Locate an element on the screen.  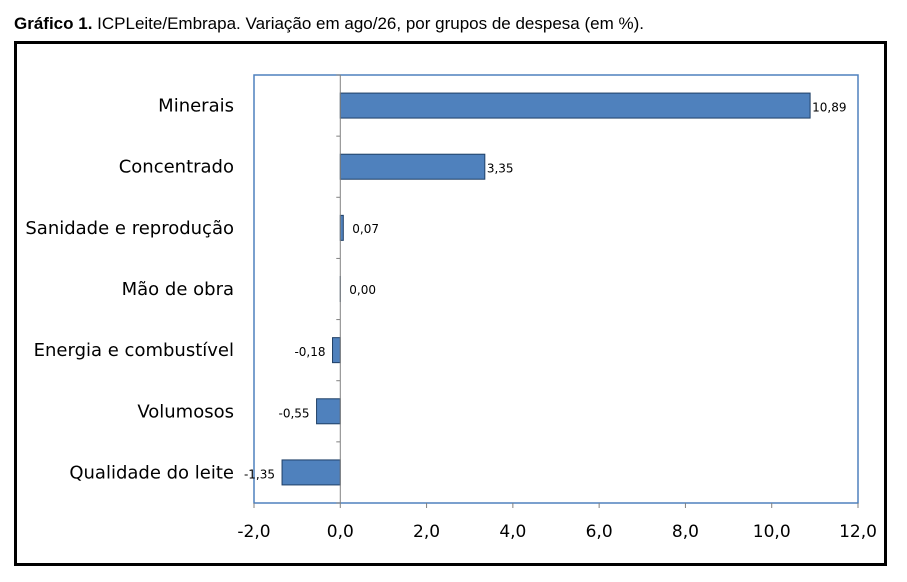
category-label: Qualidade do leite is located at coordinates (151, 472).